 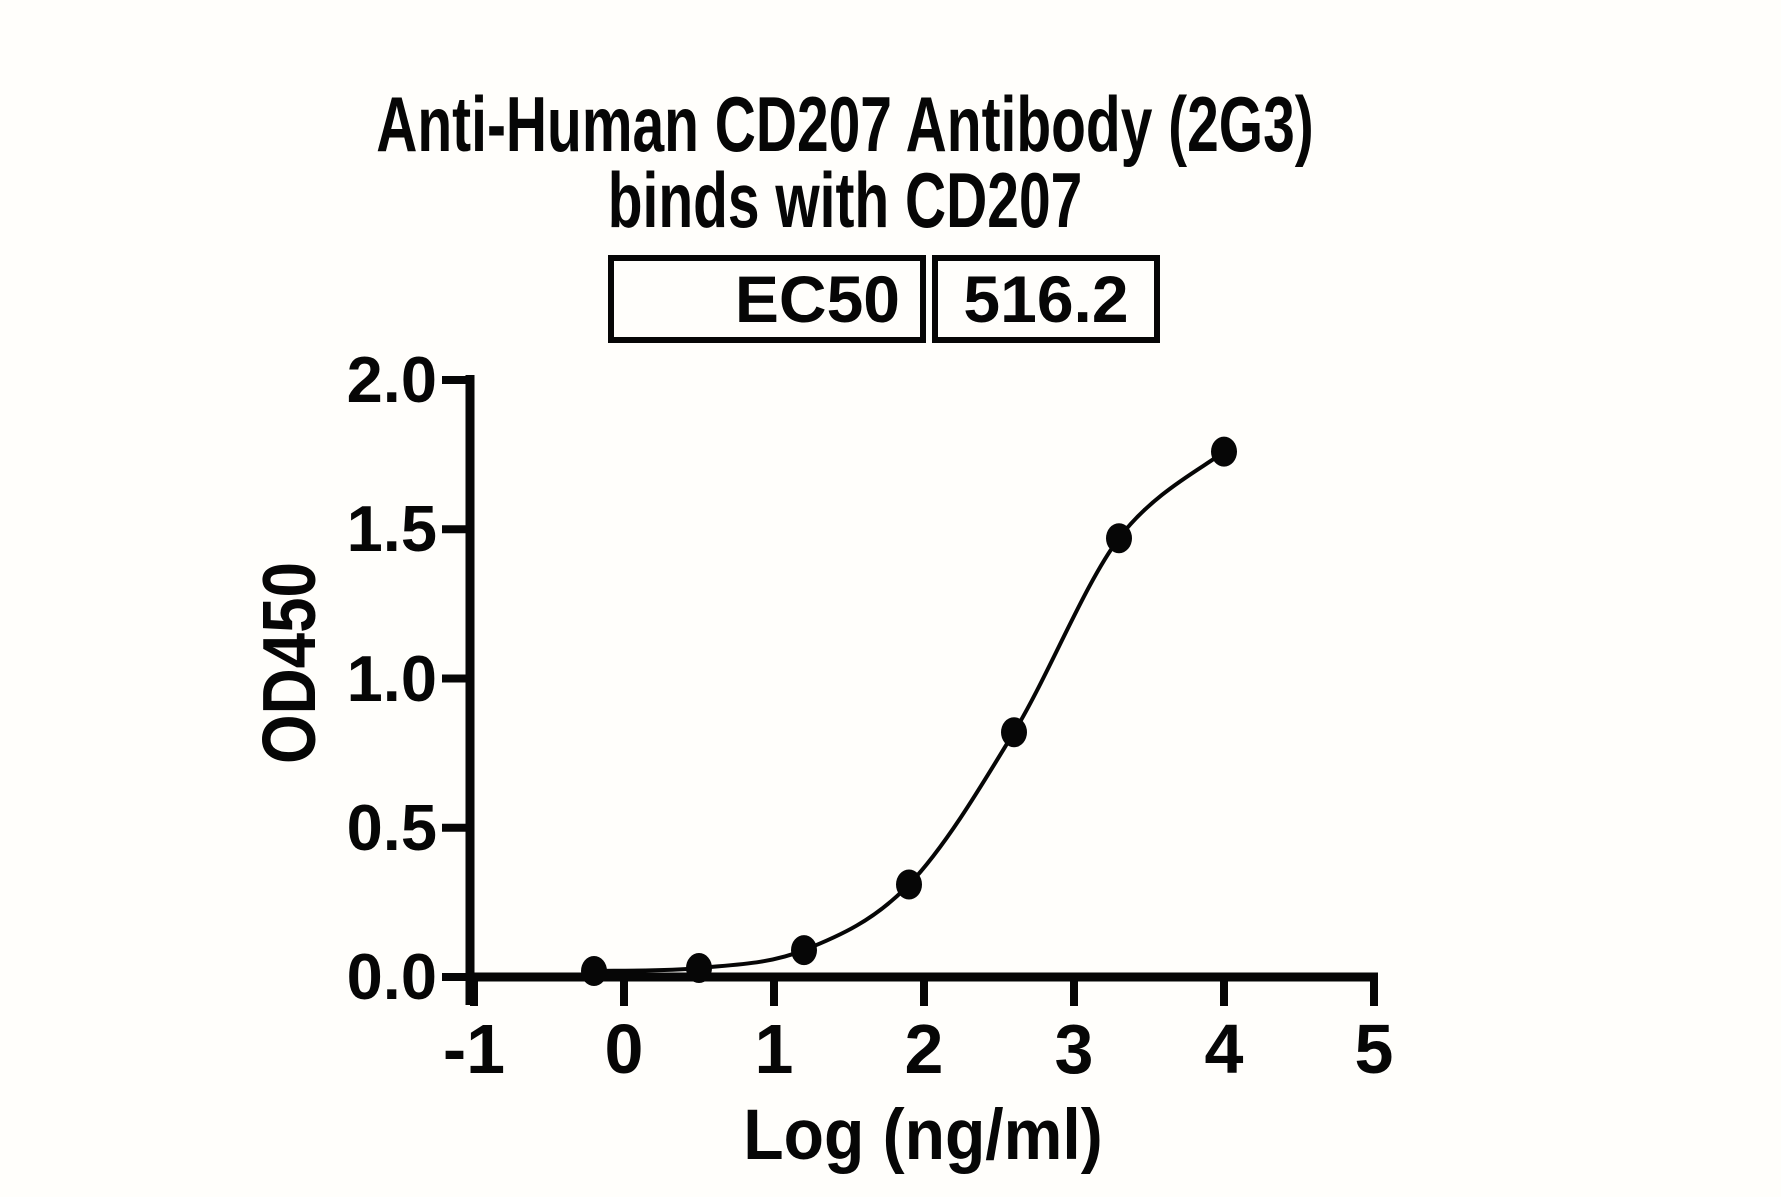 What do you see at coordinates (624, 1049) in the screenshot?
I see `x-tick-label-0: 0` at bounding box center [624, 1049].